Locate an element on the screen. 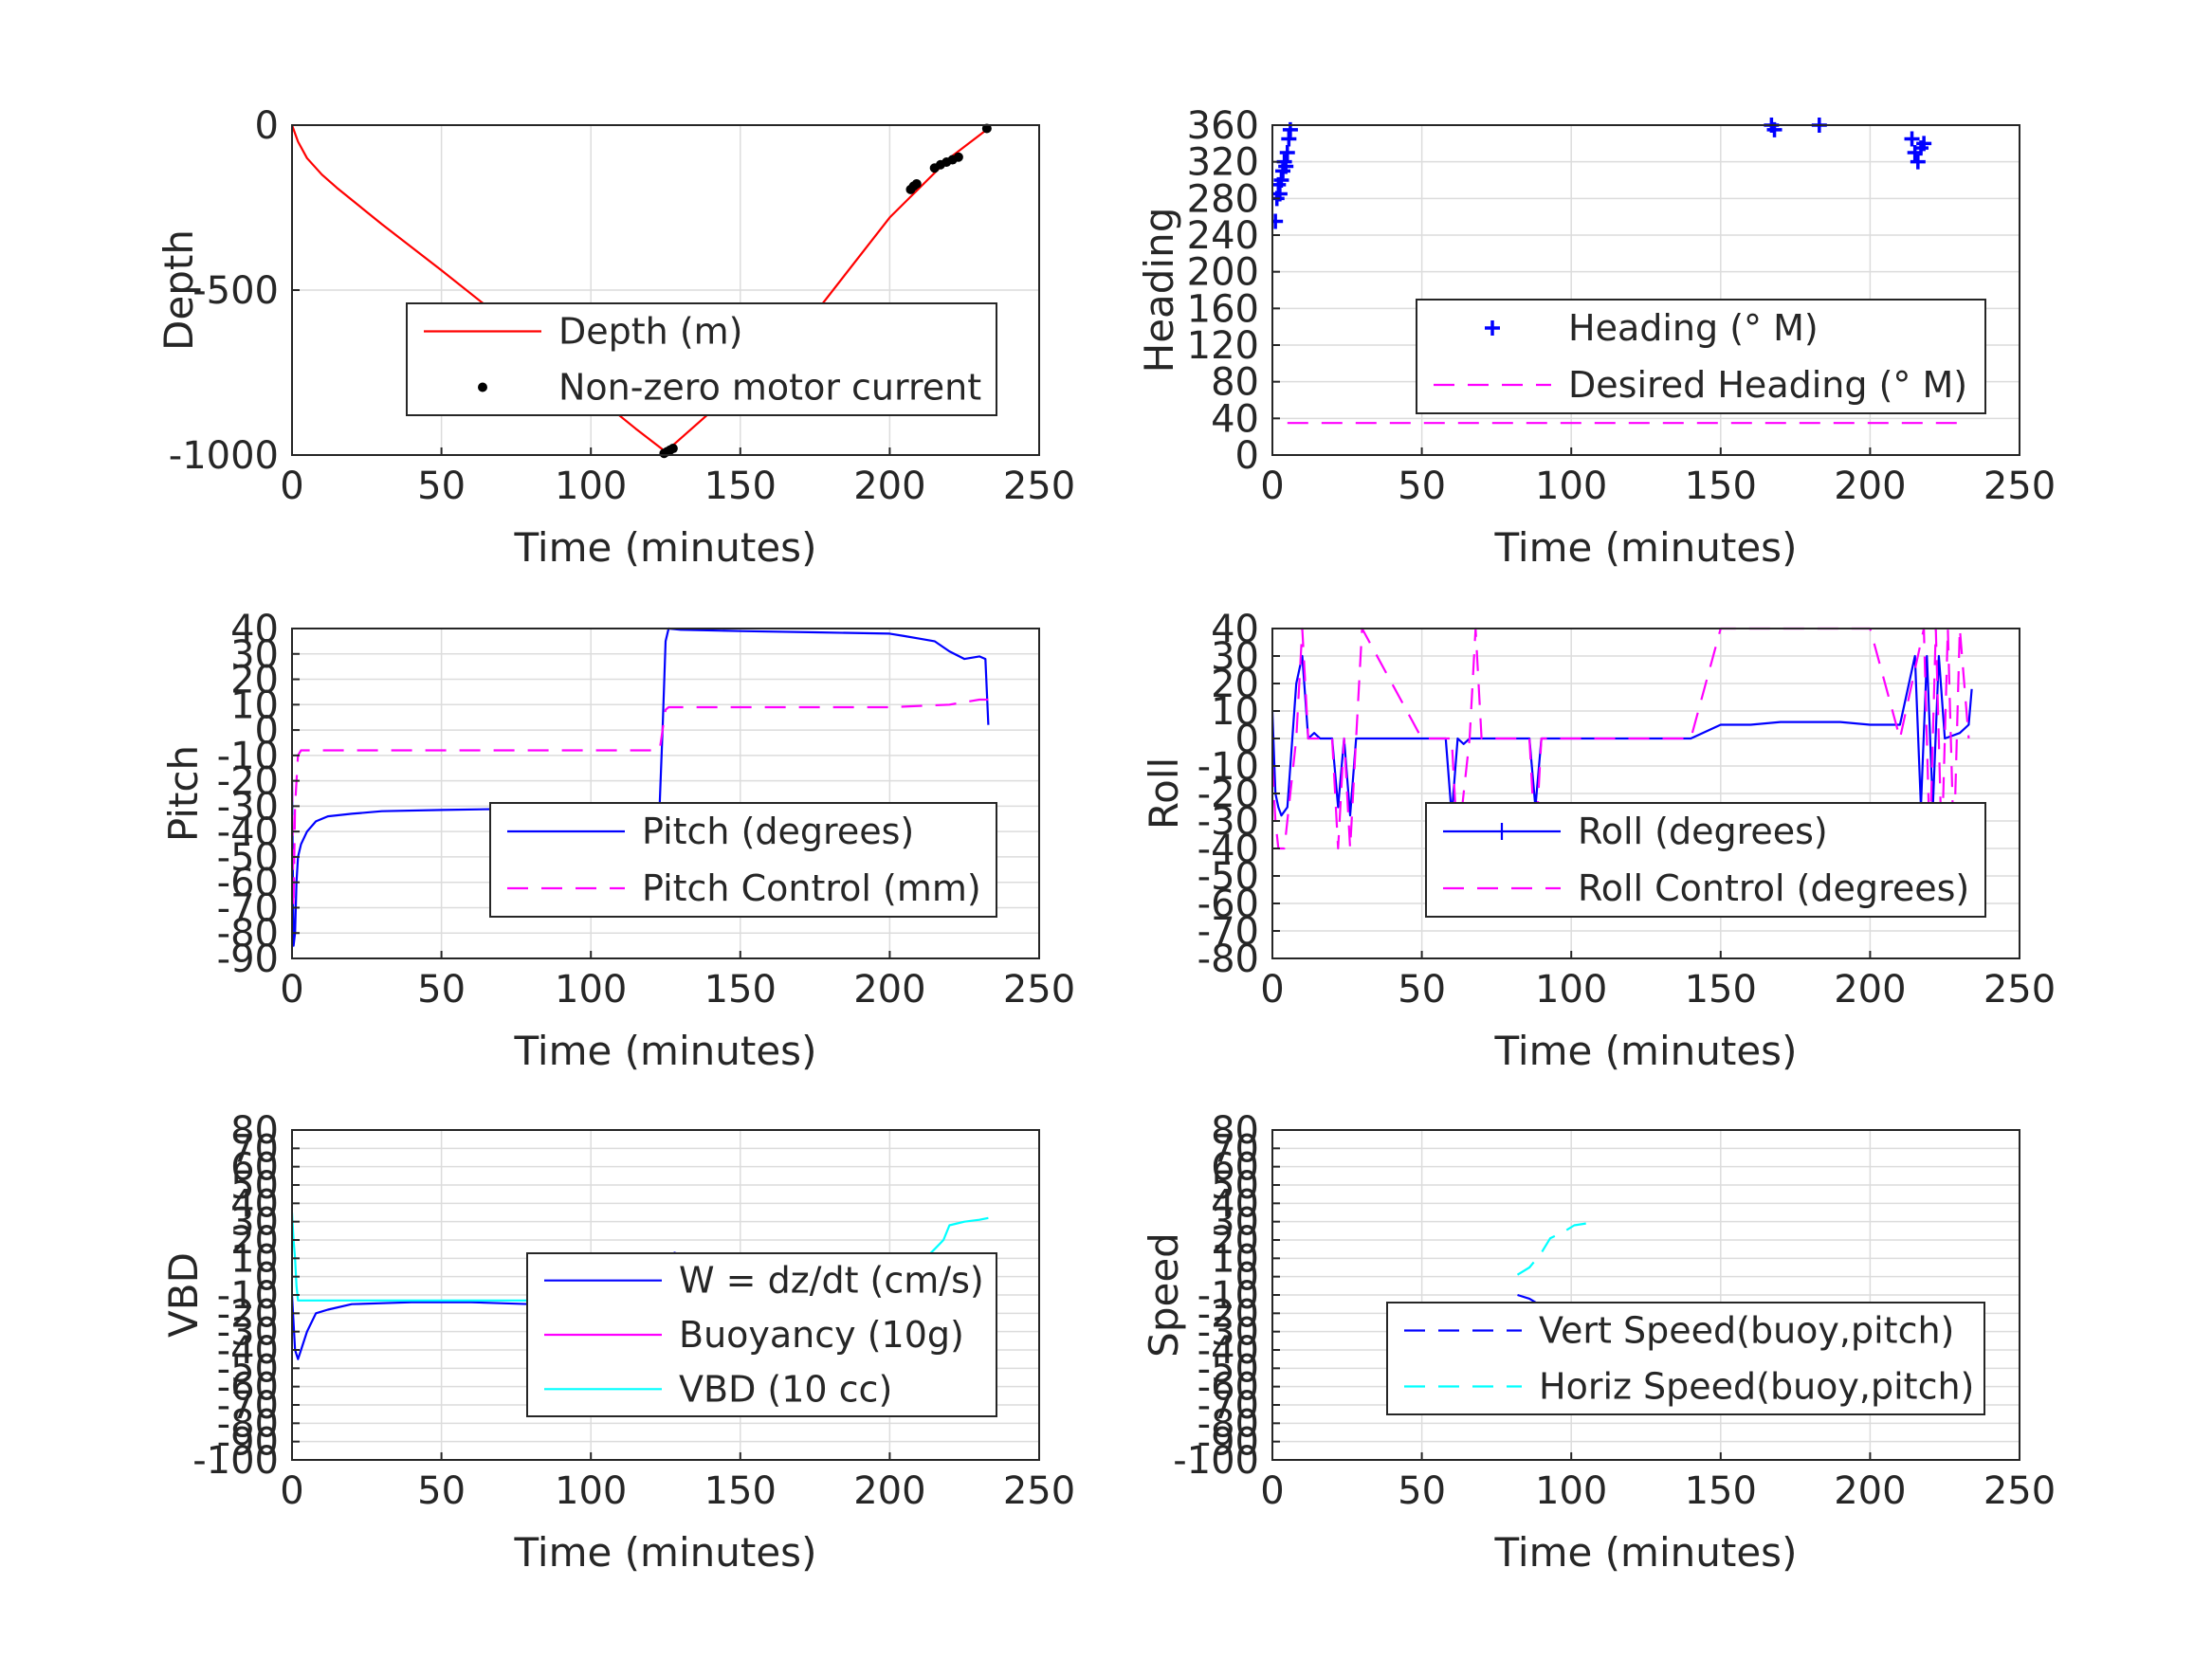 The height and width of the screenshot is (1659, 2212). heading-y-tick-label: 360 is located at coordinates (1223, 126).